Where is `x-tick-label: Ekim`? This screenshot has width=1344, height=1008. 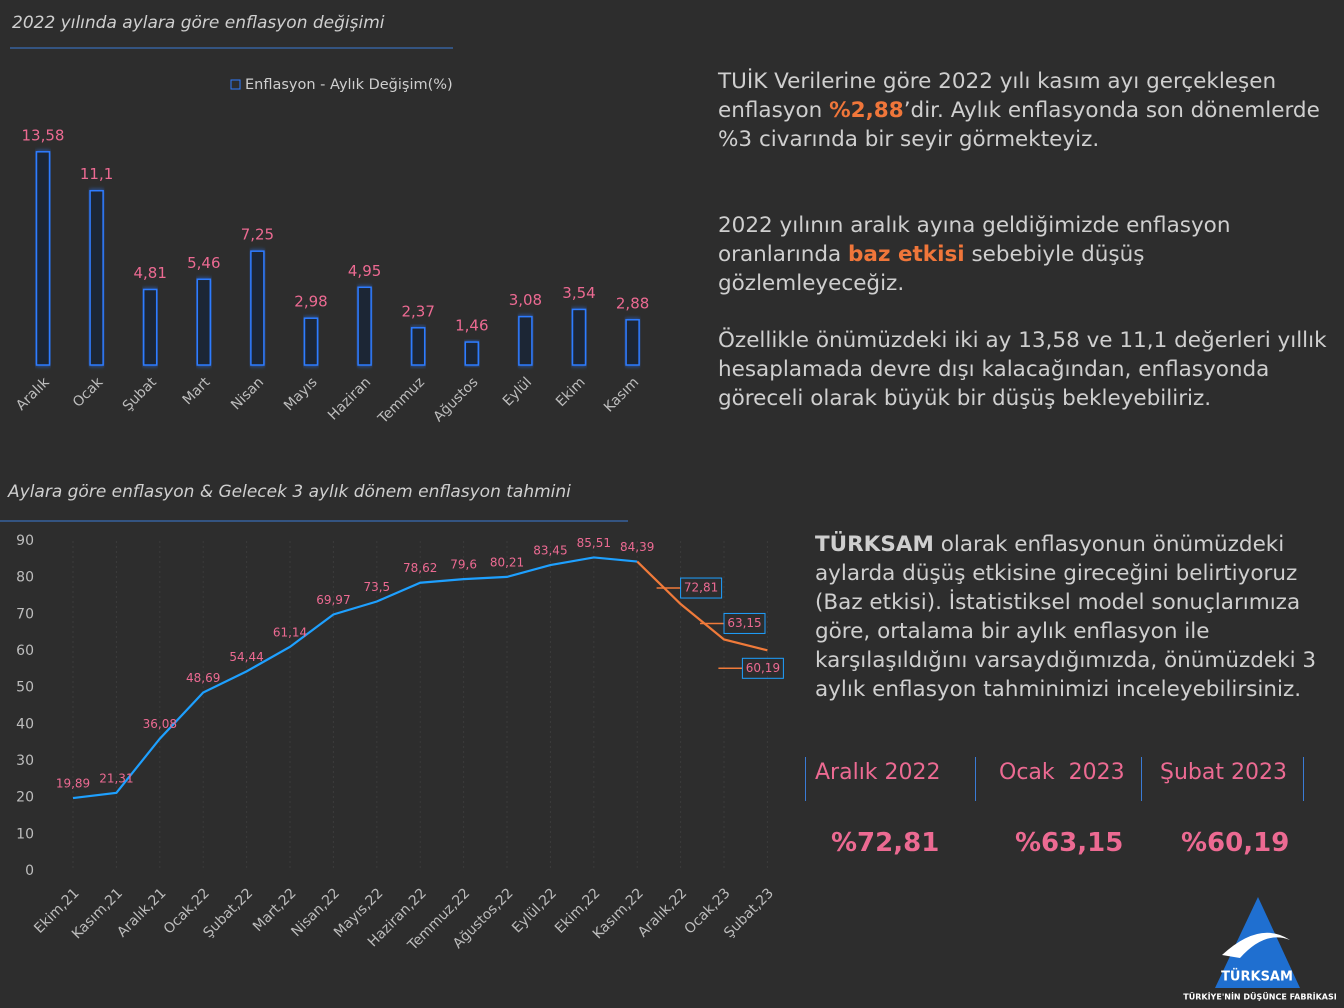 x-tick-label: Ekim is located at coordinates (571, 392).